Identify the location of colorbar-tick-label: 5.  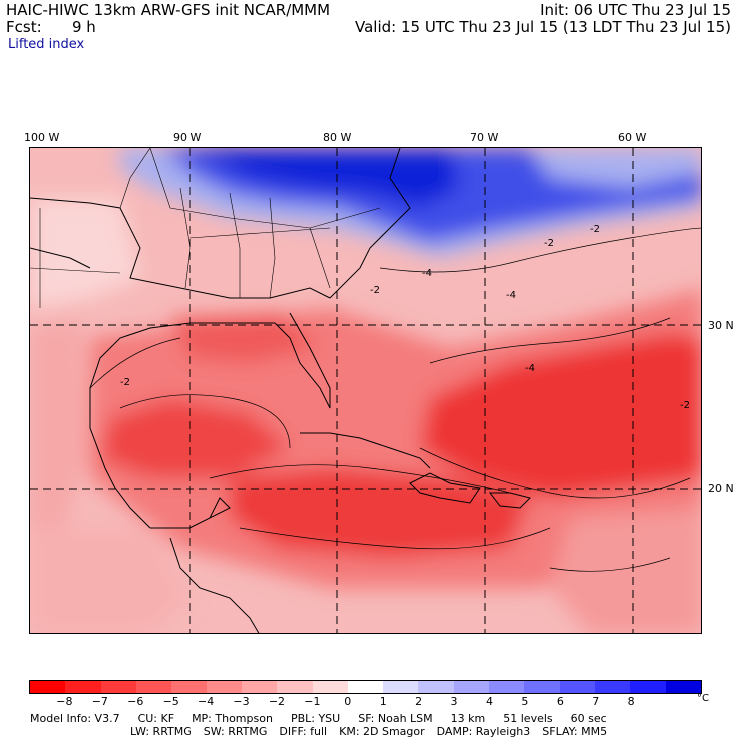
(525, 701).